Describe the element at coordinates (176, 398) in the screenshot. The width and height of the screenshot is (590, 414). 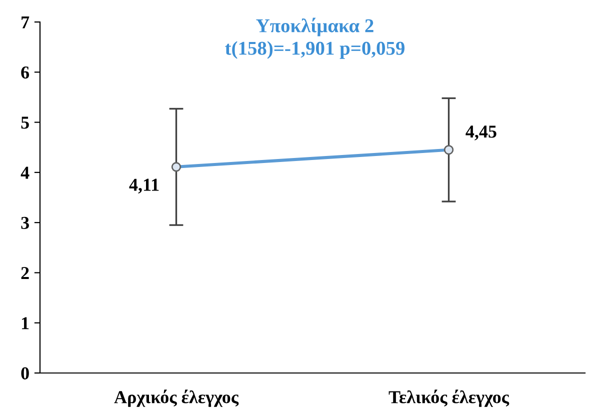
I see `x-tick-label: Αρχικός έλεγχος` at that location.